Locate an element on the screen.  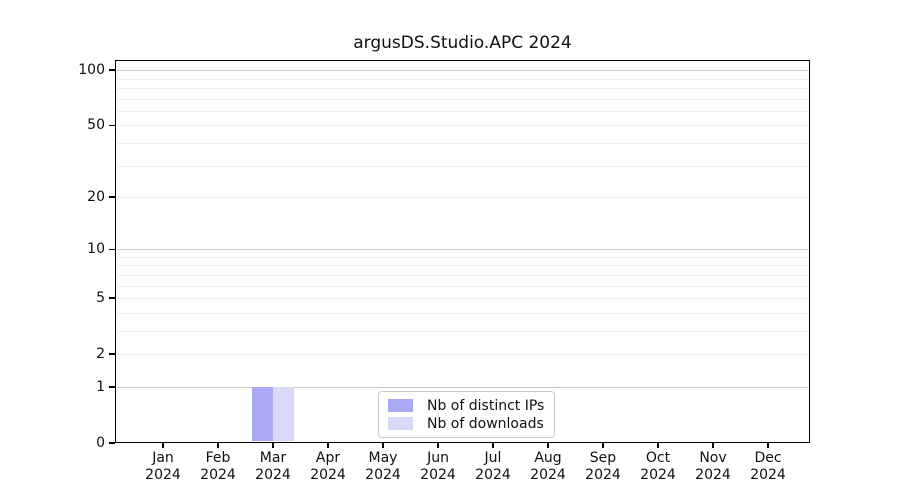
x-tick-label-sep: Sep 2024 is located at coordinates (603, 466).